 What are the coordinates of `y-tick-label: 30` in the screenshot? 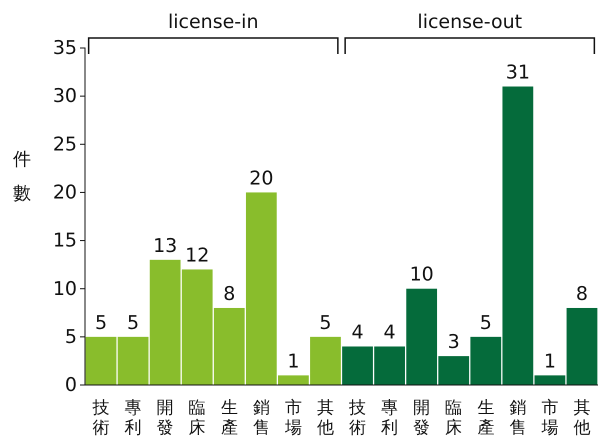 It's located at (64, 96).